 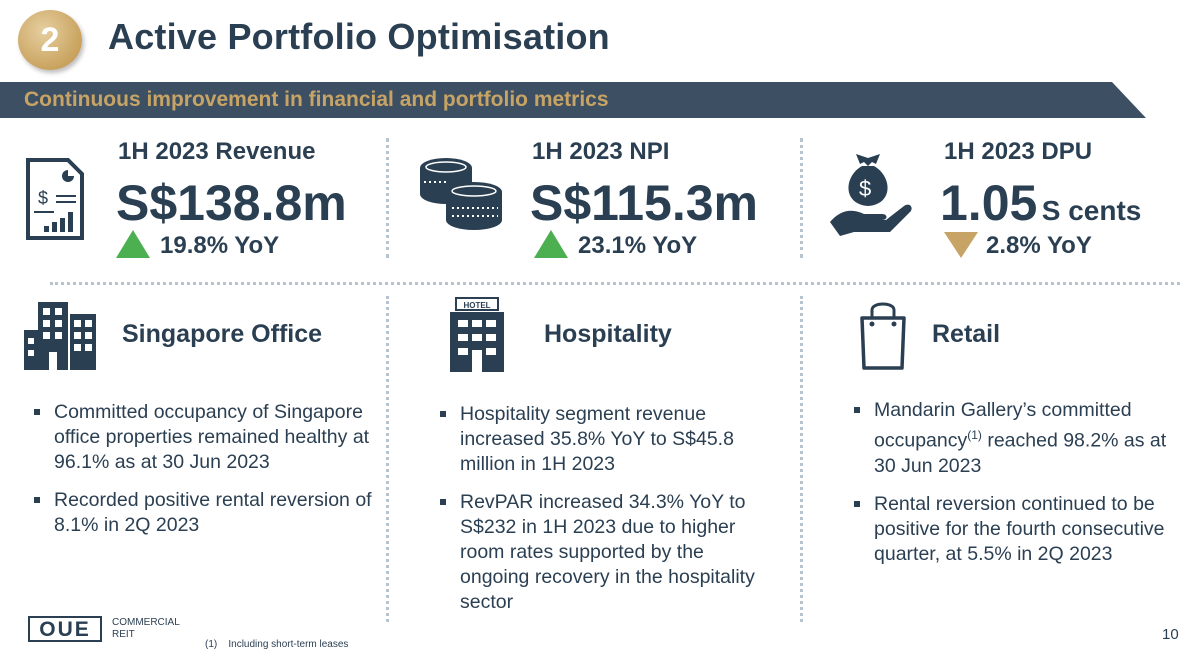 What do you see at coordinates (1039, 245) in the screenshot?
I see `kpi-dpu-change: 2.8% YoY` at bounding box center [1039, 245].